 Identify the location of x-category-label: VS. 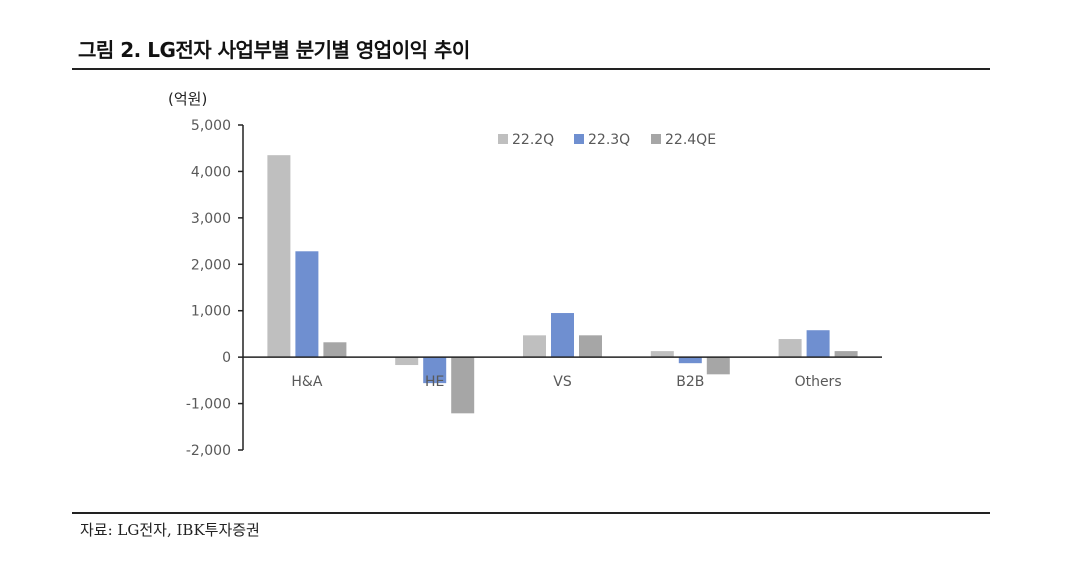
(562, 382).